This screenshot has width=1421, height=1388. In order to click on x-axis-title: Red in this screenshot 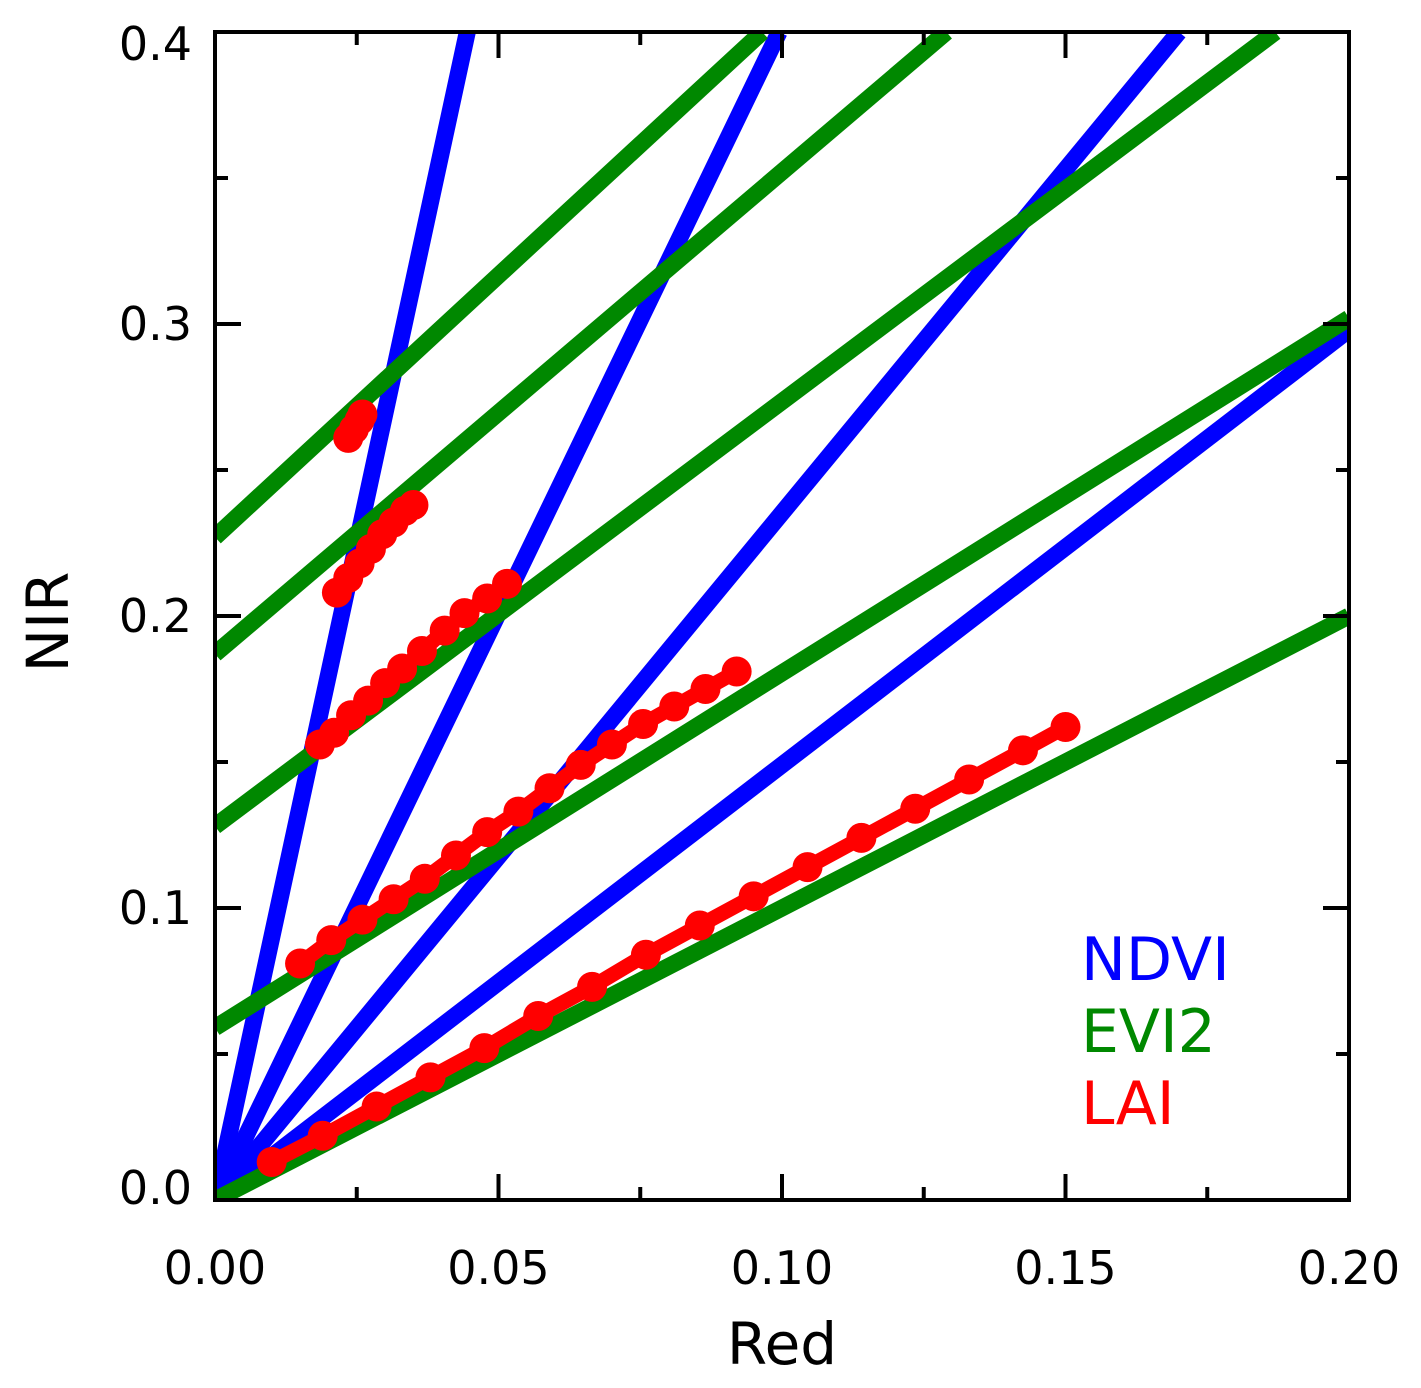, I will do `click(782, 1344)`.